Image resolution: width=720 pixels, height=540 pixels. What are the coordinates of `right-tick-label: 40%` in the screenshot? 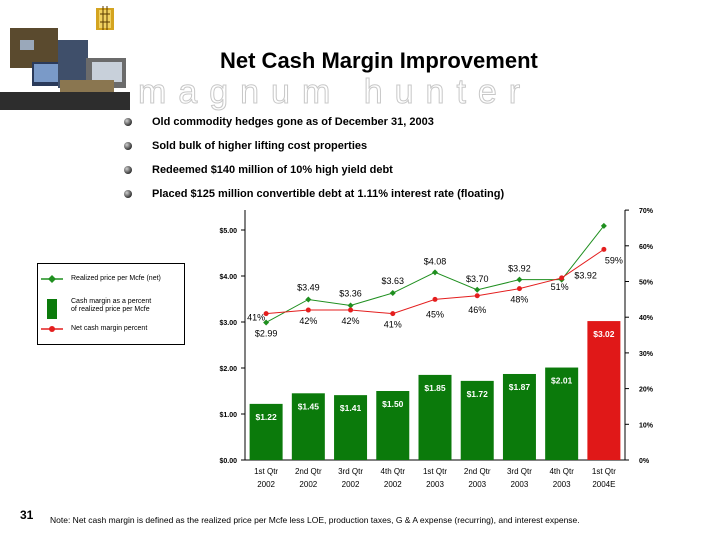 It's located at (646, 318).